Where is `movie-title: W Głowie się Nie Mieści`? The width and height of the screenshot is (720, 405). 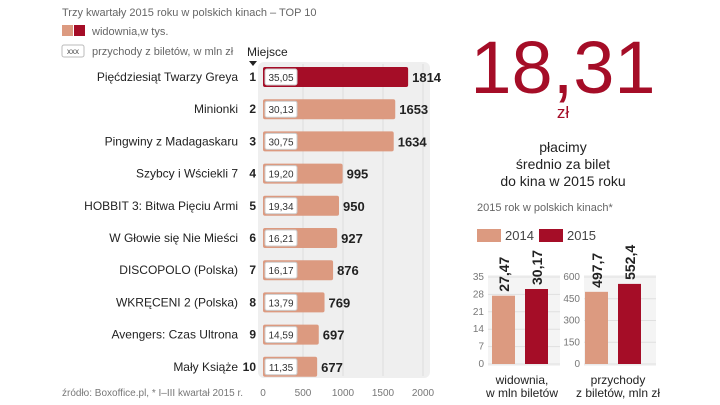
movie-title: W Głowie się Nie Mieści is located at coordinates (173, 238).